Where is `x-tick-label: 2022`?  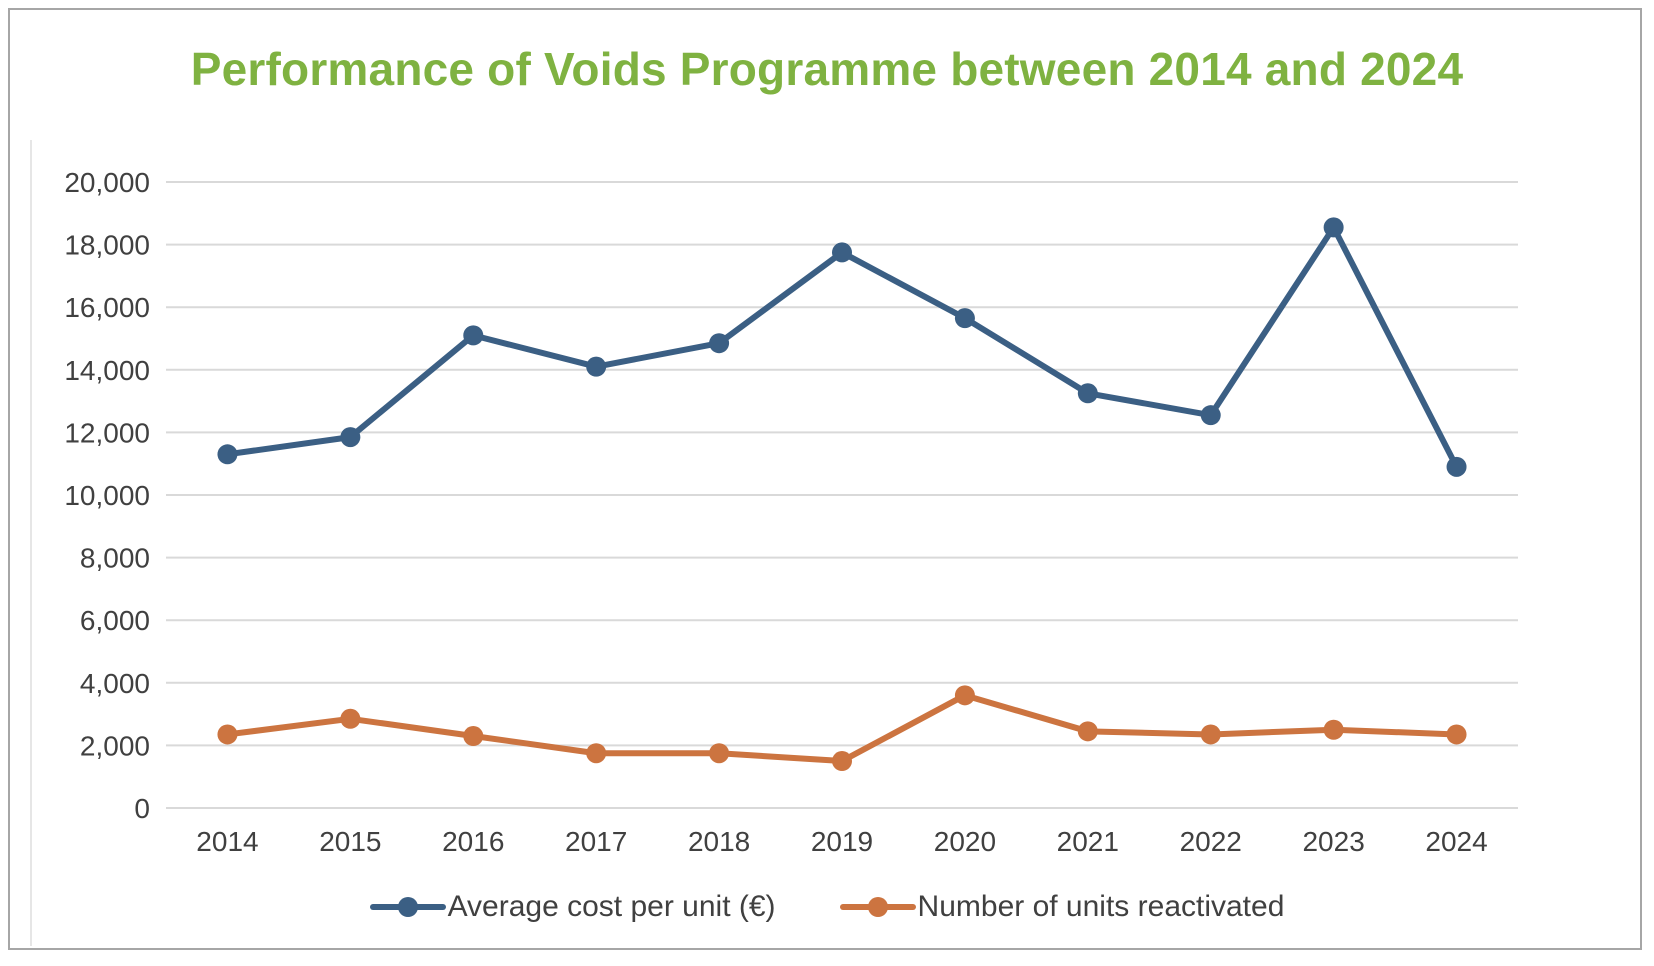 x-tick-label: 2022 is located at coordinates (1211, 841).